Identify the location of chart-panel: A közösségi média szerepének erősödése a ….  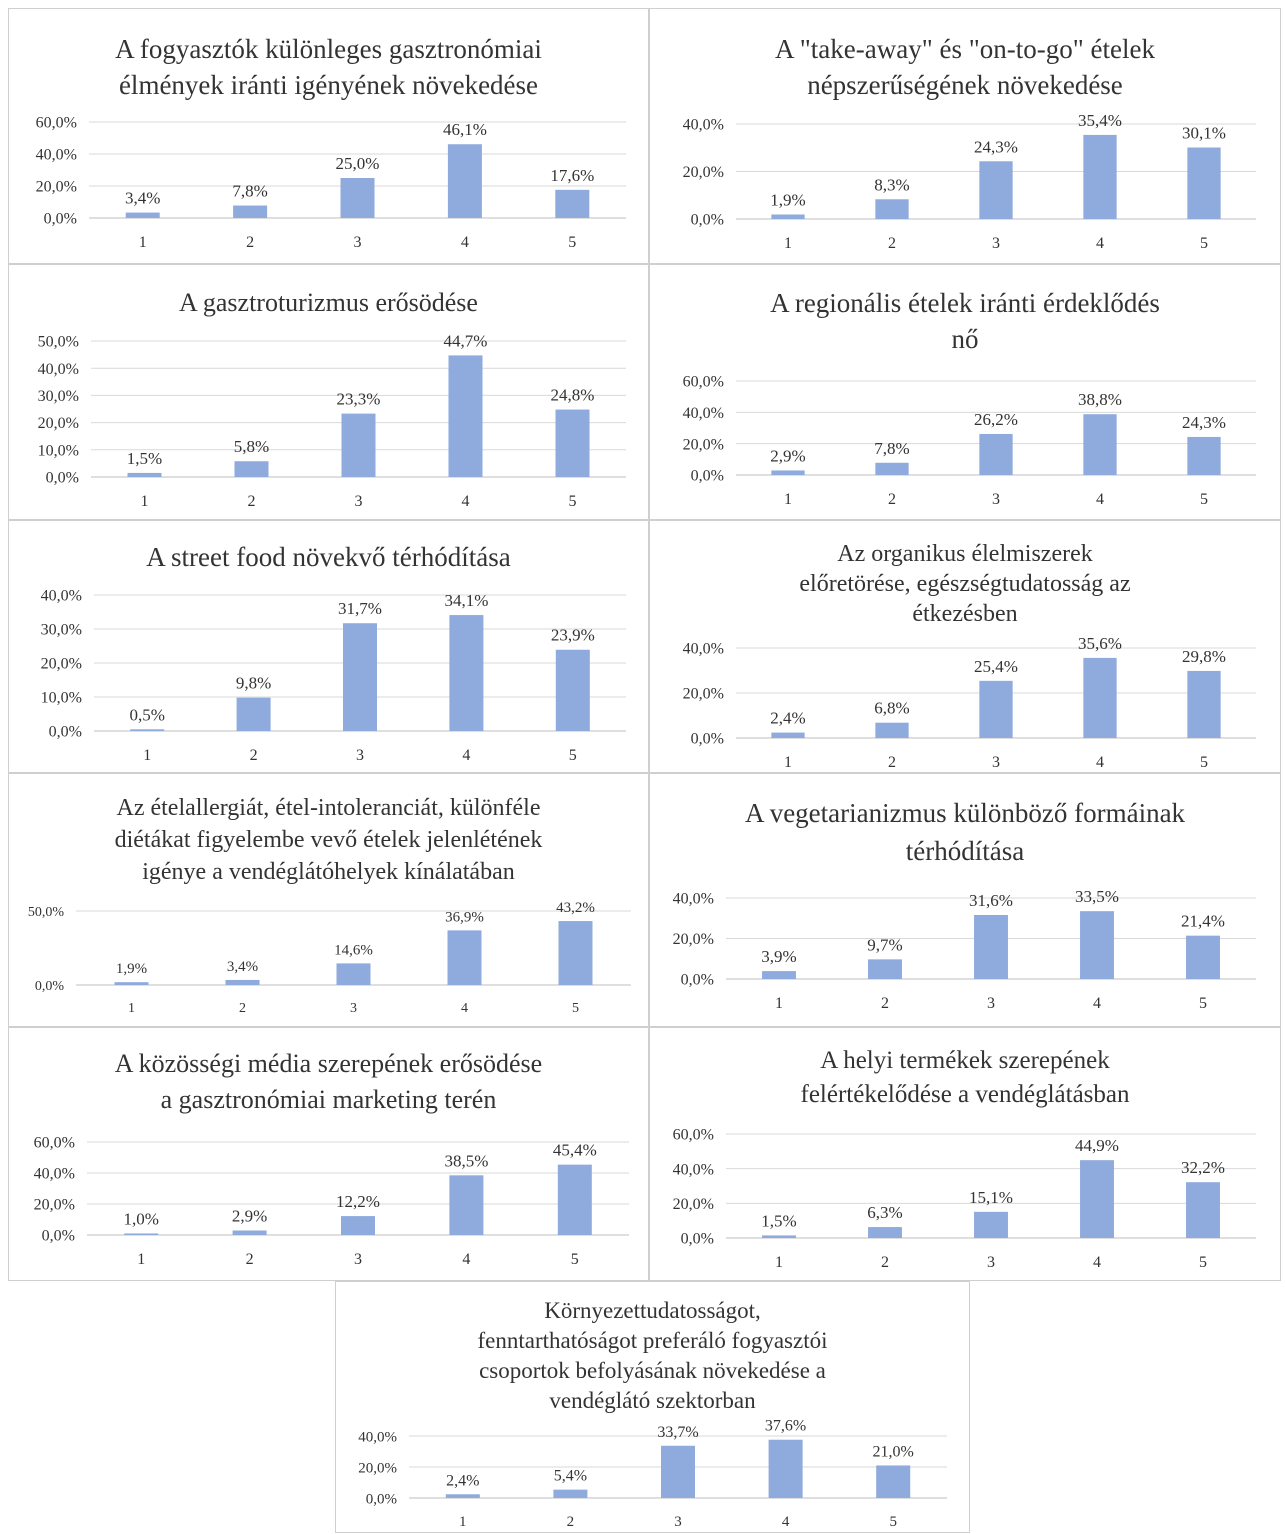
(328, 1154).